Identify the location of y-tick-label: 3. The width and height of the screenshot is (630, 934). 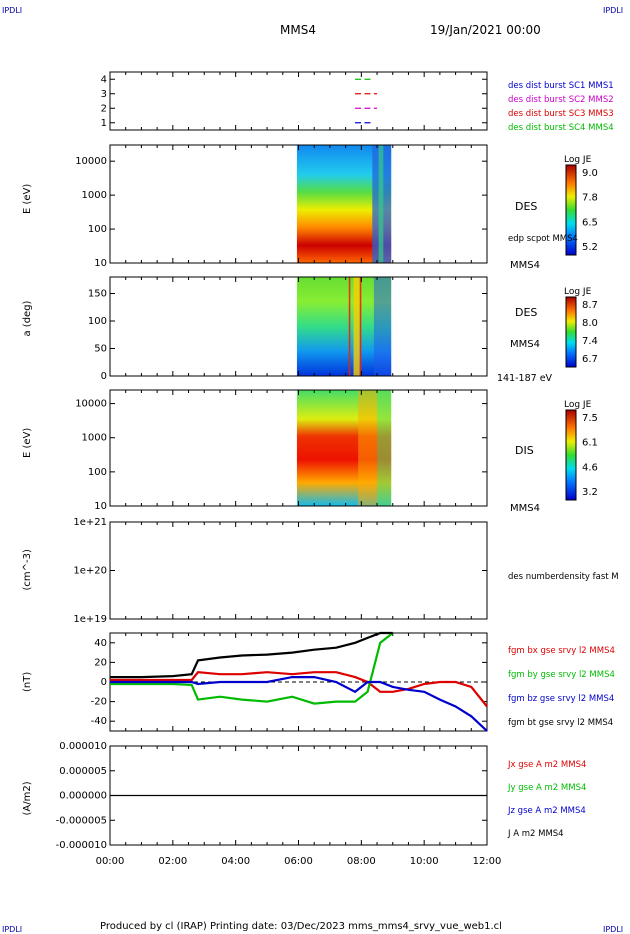
(104, 94).